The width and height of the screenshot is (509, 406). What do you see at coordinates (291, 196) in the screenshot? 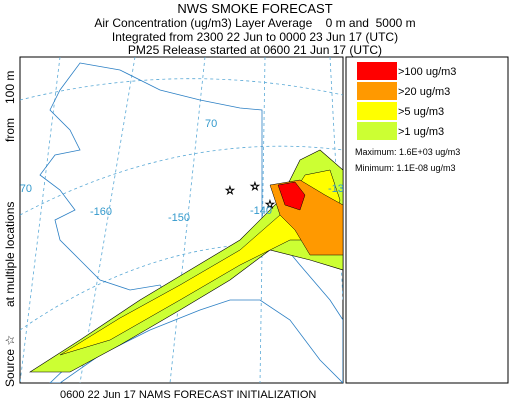
I see `smoke-area` at bounding box center [291, 196].